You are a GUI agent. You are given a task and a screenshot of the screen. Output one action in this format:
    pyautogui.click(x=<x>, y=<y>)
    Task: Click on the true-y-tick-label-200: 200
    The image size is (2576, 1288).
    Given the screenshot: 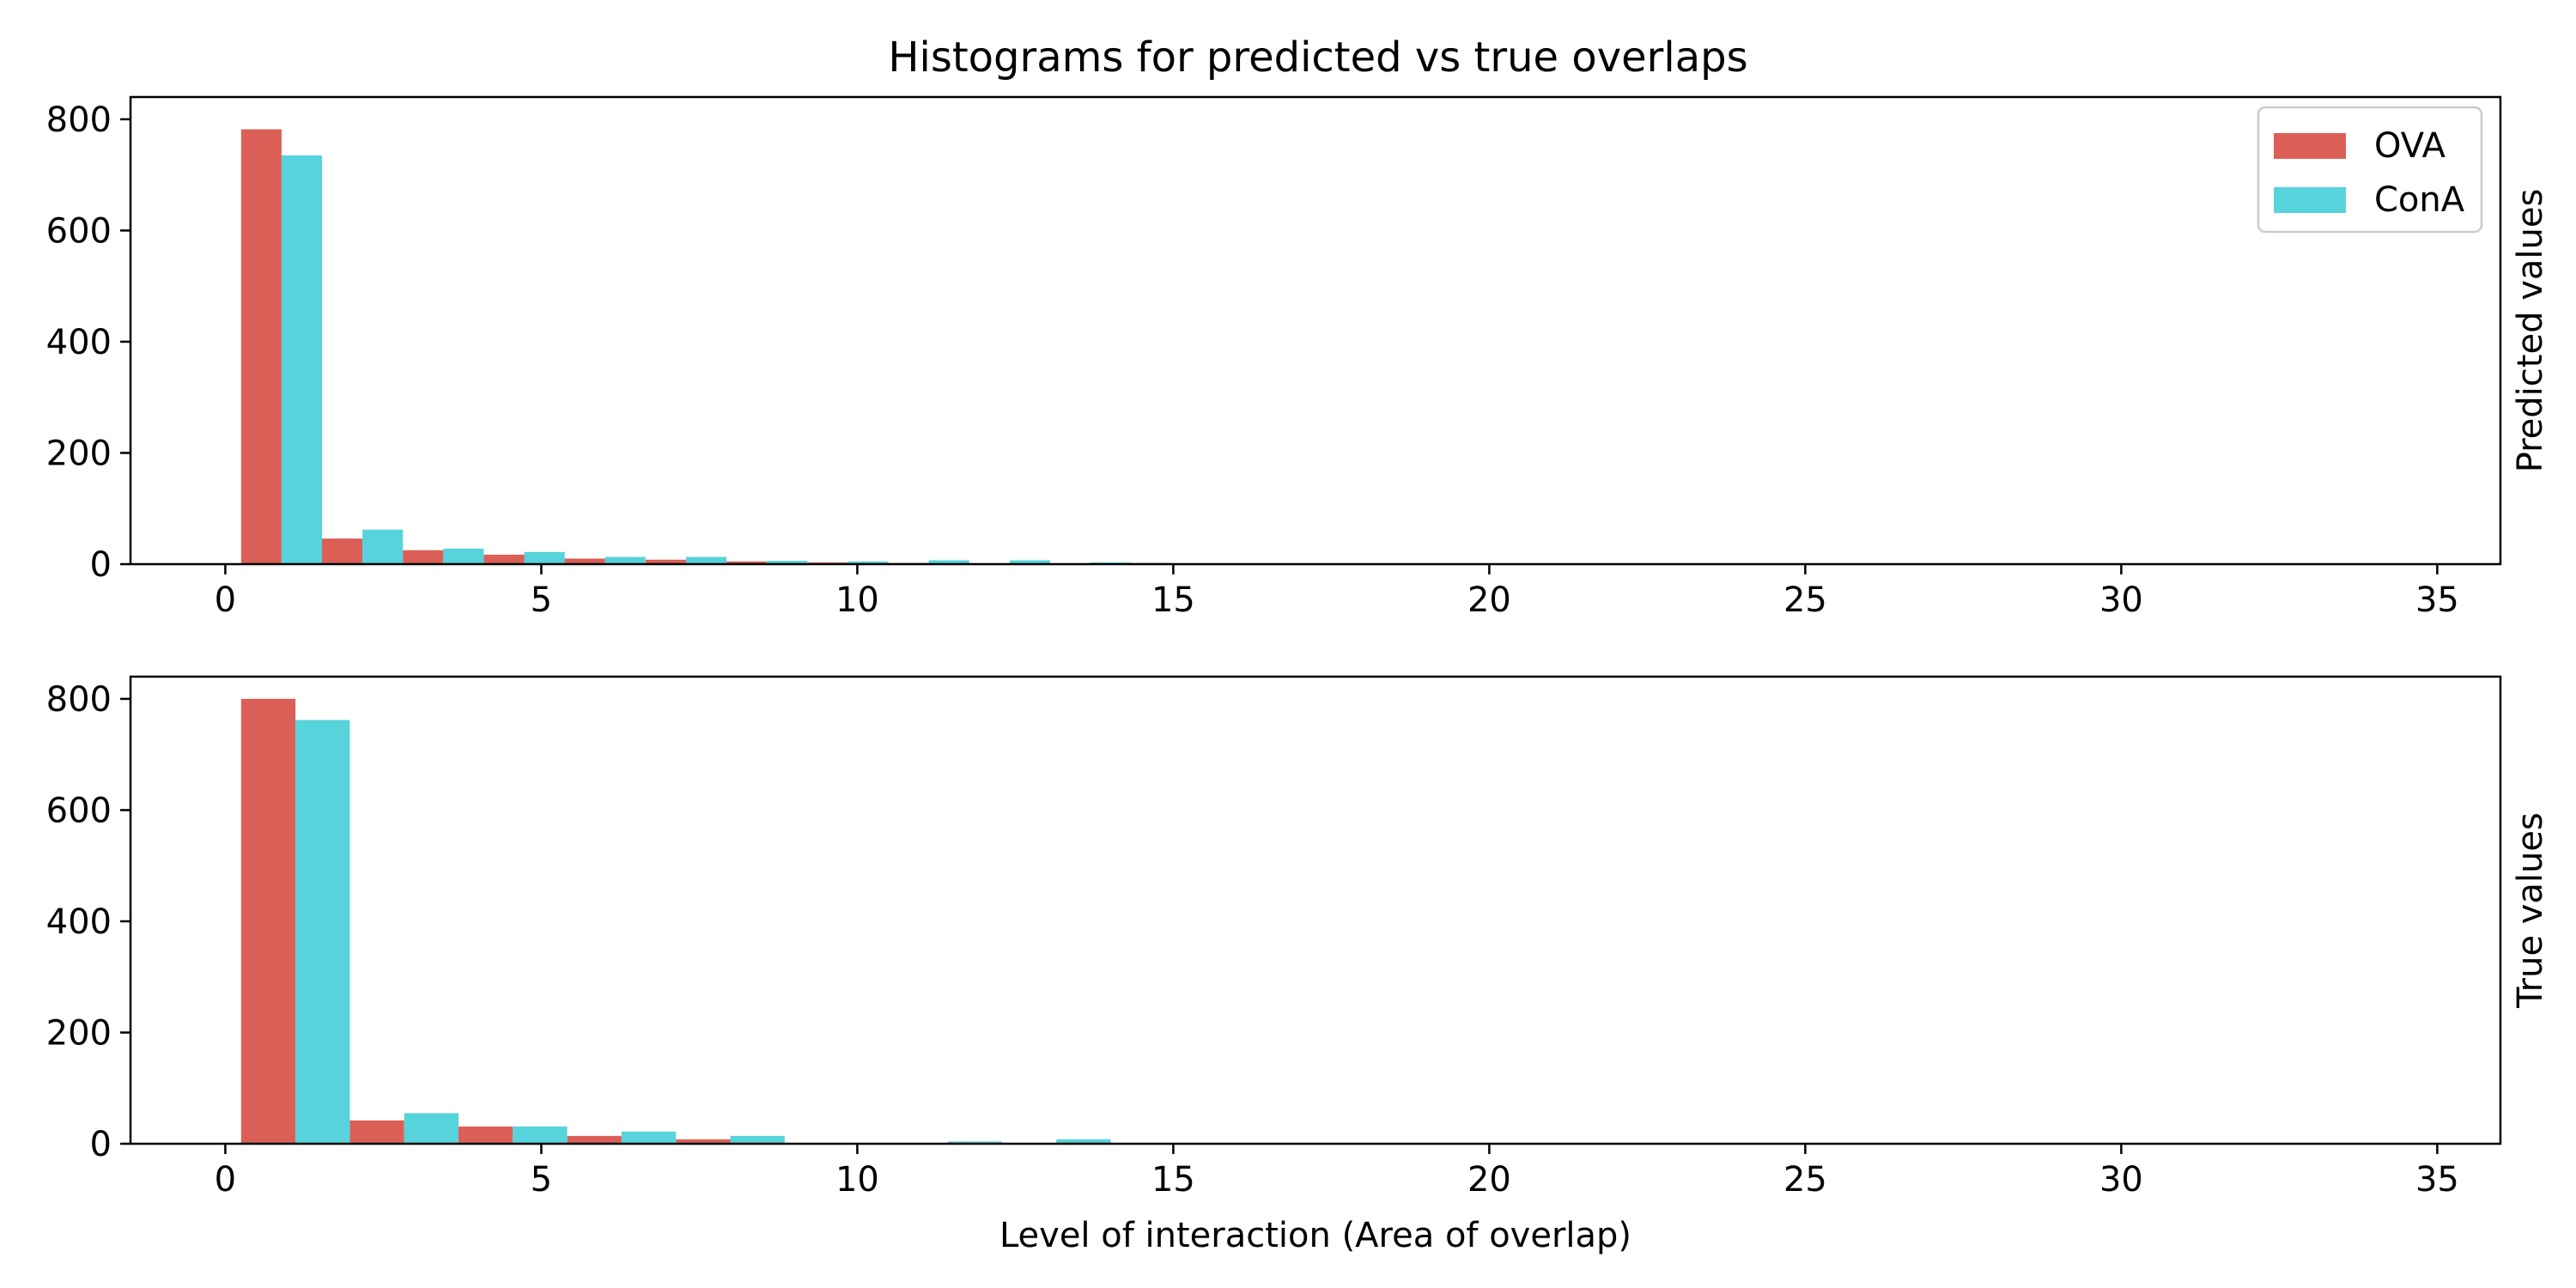 What is the action you would take?
    pyautogui.click(x=79, y=1033)
    